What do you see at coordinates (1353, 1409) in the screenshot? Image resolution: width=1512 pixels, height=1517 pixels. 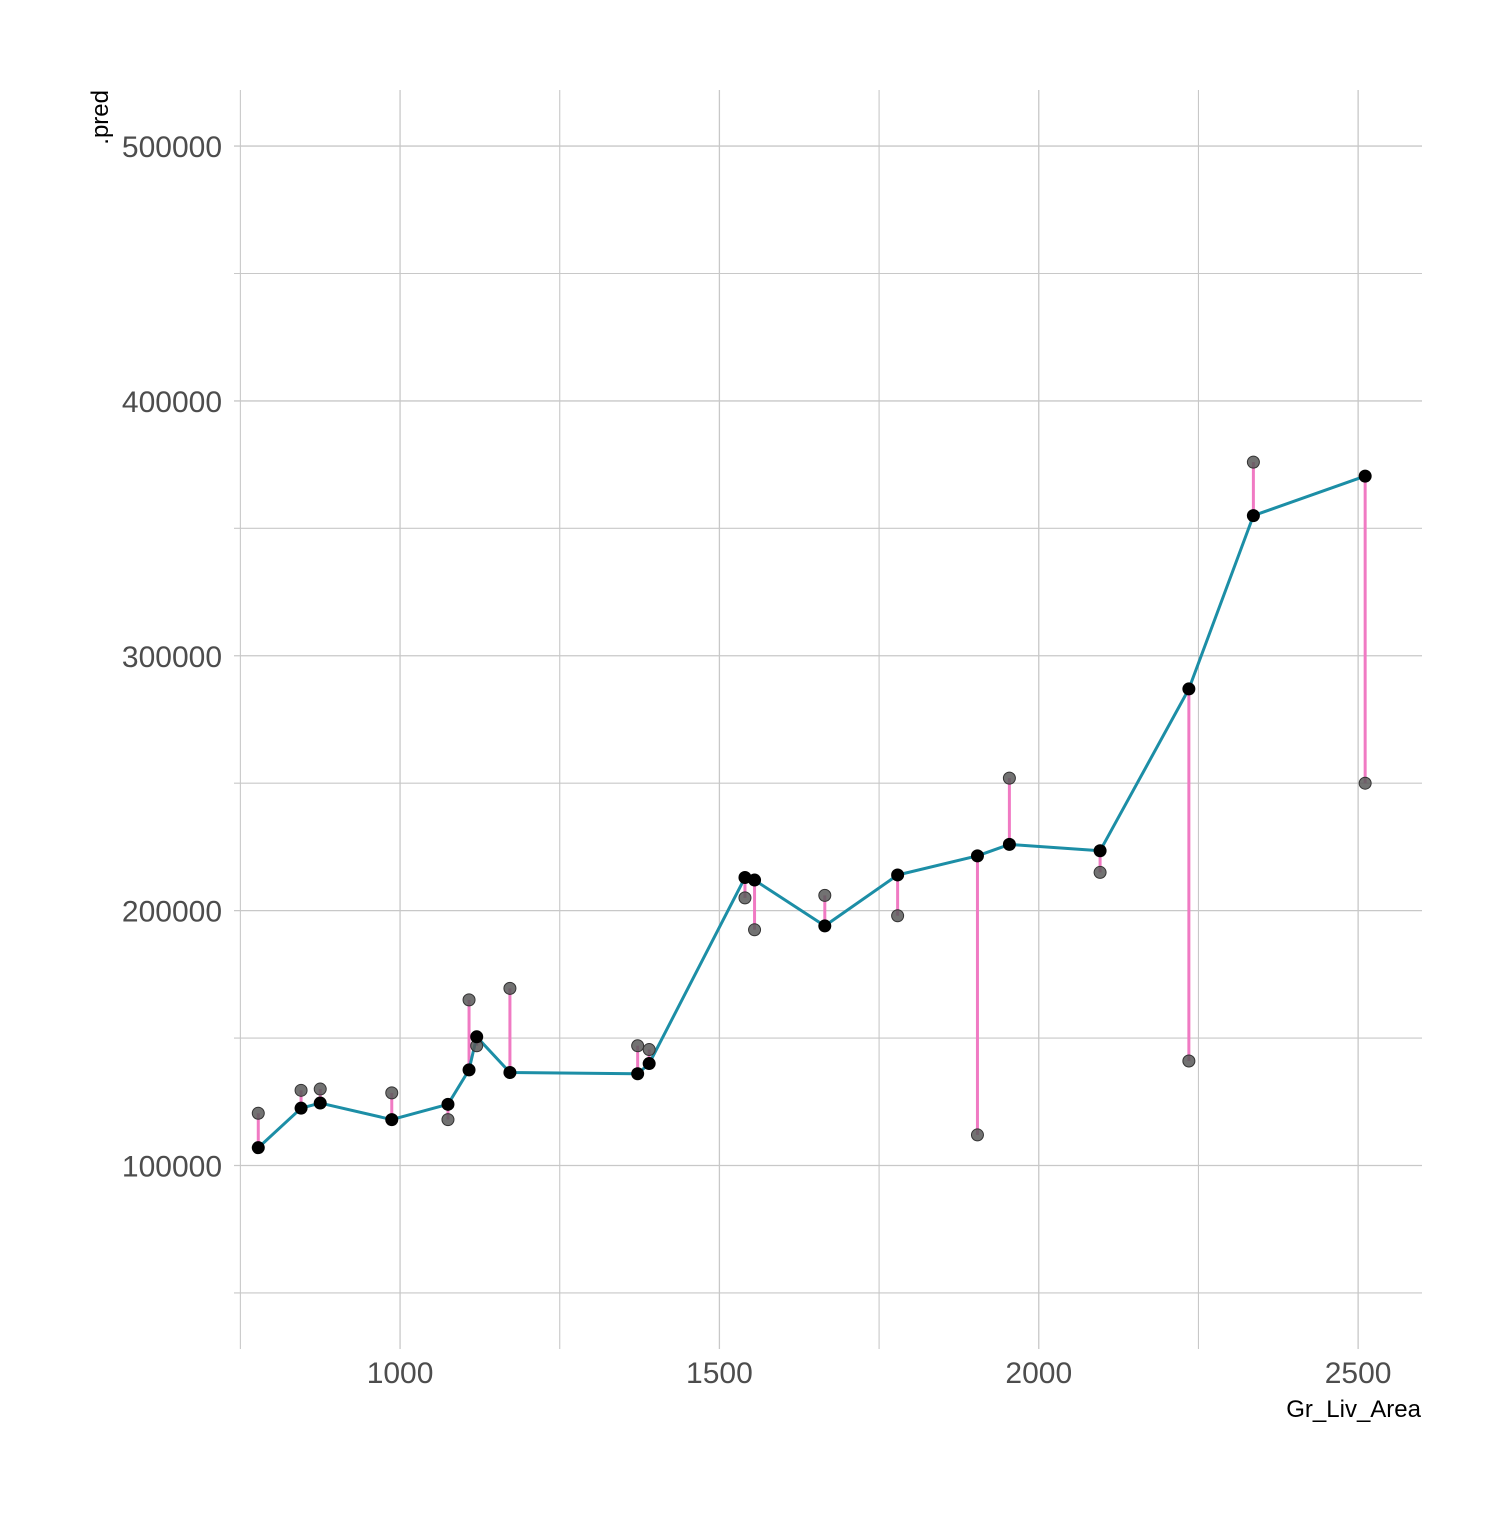 I see `x-axis-title: Gr_Liv_Area` at bounding box center [1353, 1409].